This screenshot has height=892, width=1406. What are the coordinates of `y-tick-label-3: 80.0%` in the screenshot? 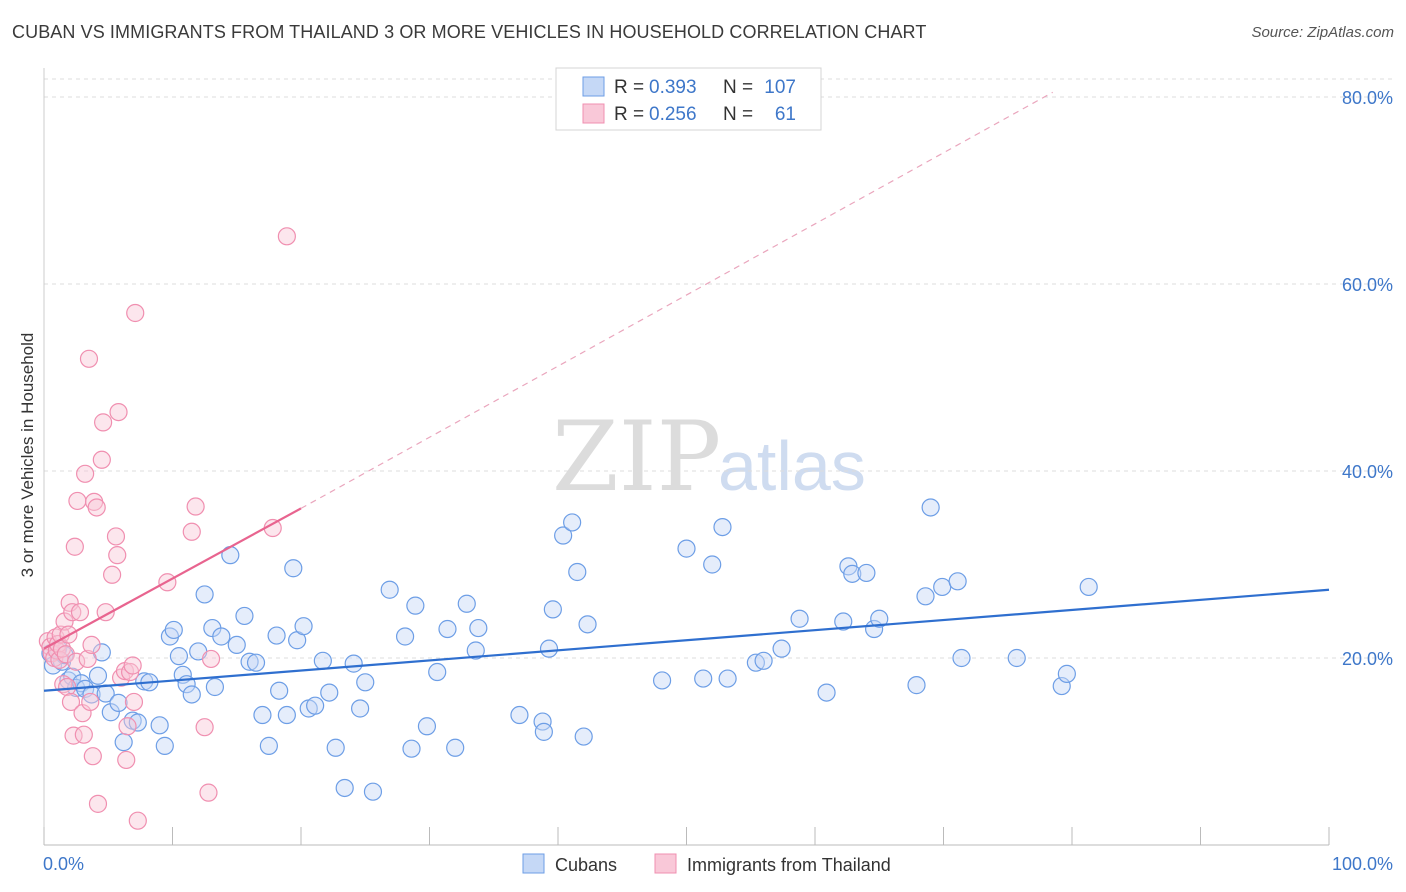 It's located at (1367, 98).